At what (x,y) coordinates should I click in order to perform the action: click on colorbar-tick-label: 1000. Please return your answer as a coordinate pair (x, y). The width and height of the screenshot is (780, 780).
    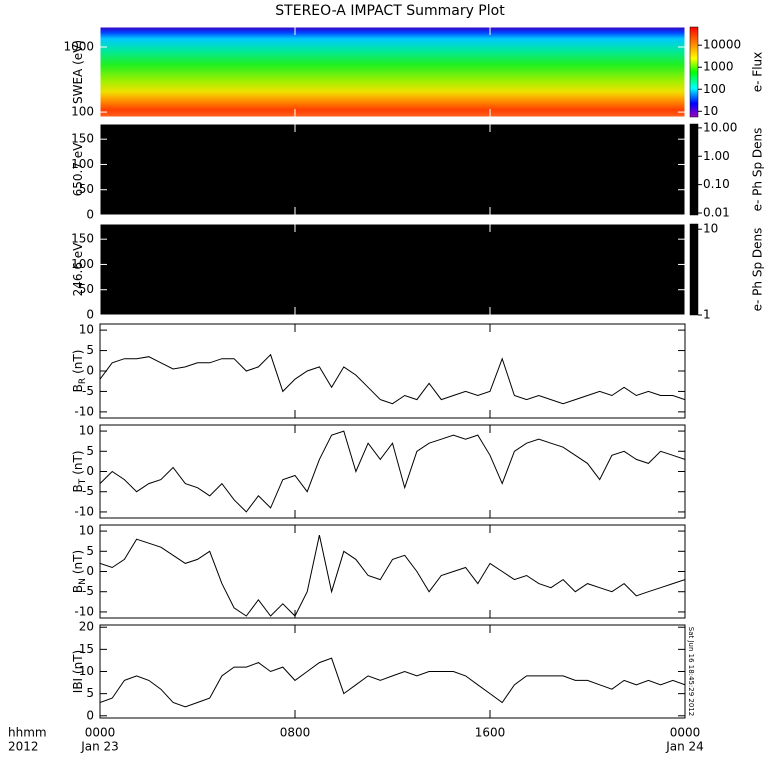
    Looking at the image, I should click on (718, 67).